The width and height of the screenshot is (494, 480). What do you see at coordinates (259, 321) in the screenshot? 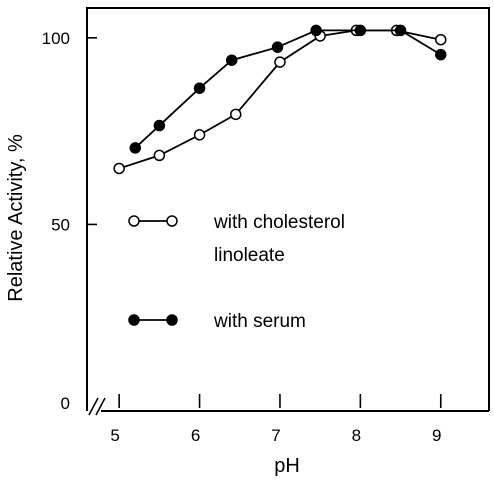
I see `legend-label: with serum` at bounding box center [259, 321].